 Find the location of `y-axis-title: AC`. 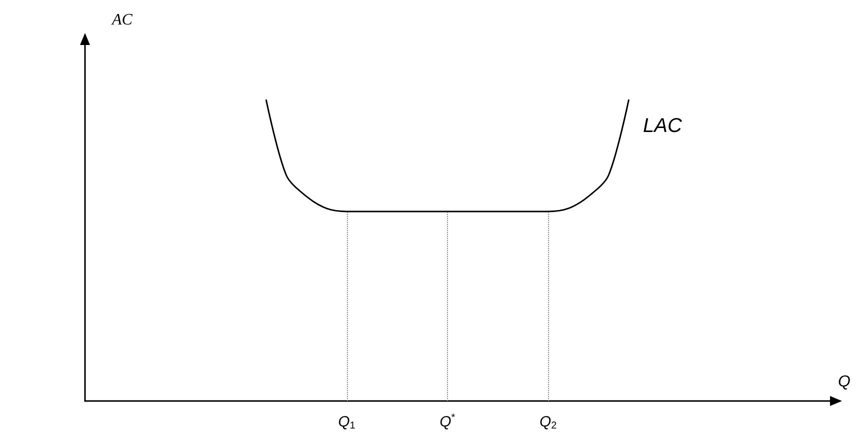

y-axis-title: AC is located at coordinates (122, 20).